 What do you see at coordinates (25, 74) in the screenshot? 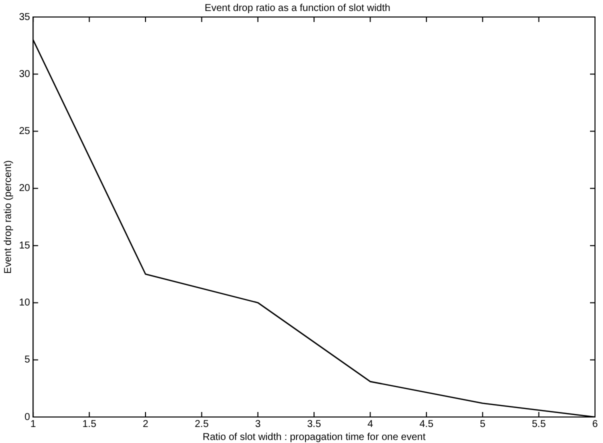
I see `y-tick-label: 30` at bounding box center [25, 74].